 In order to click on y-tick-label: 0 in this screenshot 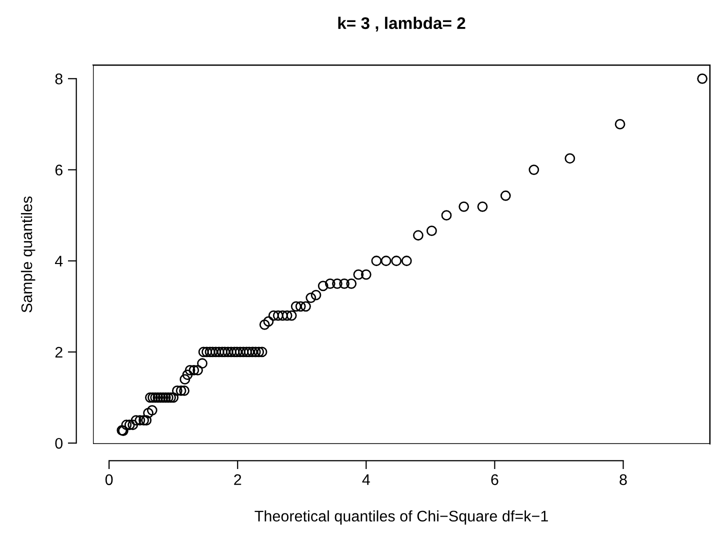, I will do `click(59, 443)`.